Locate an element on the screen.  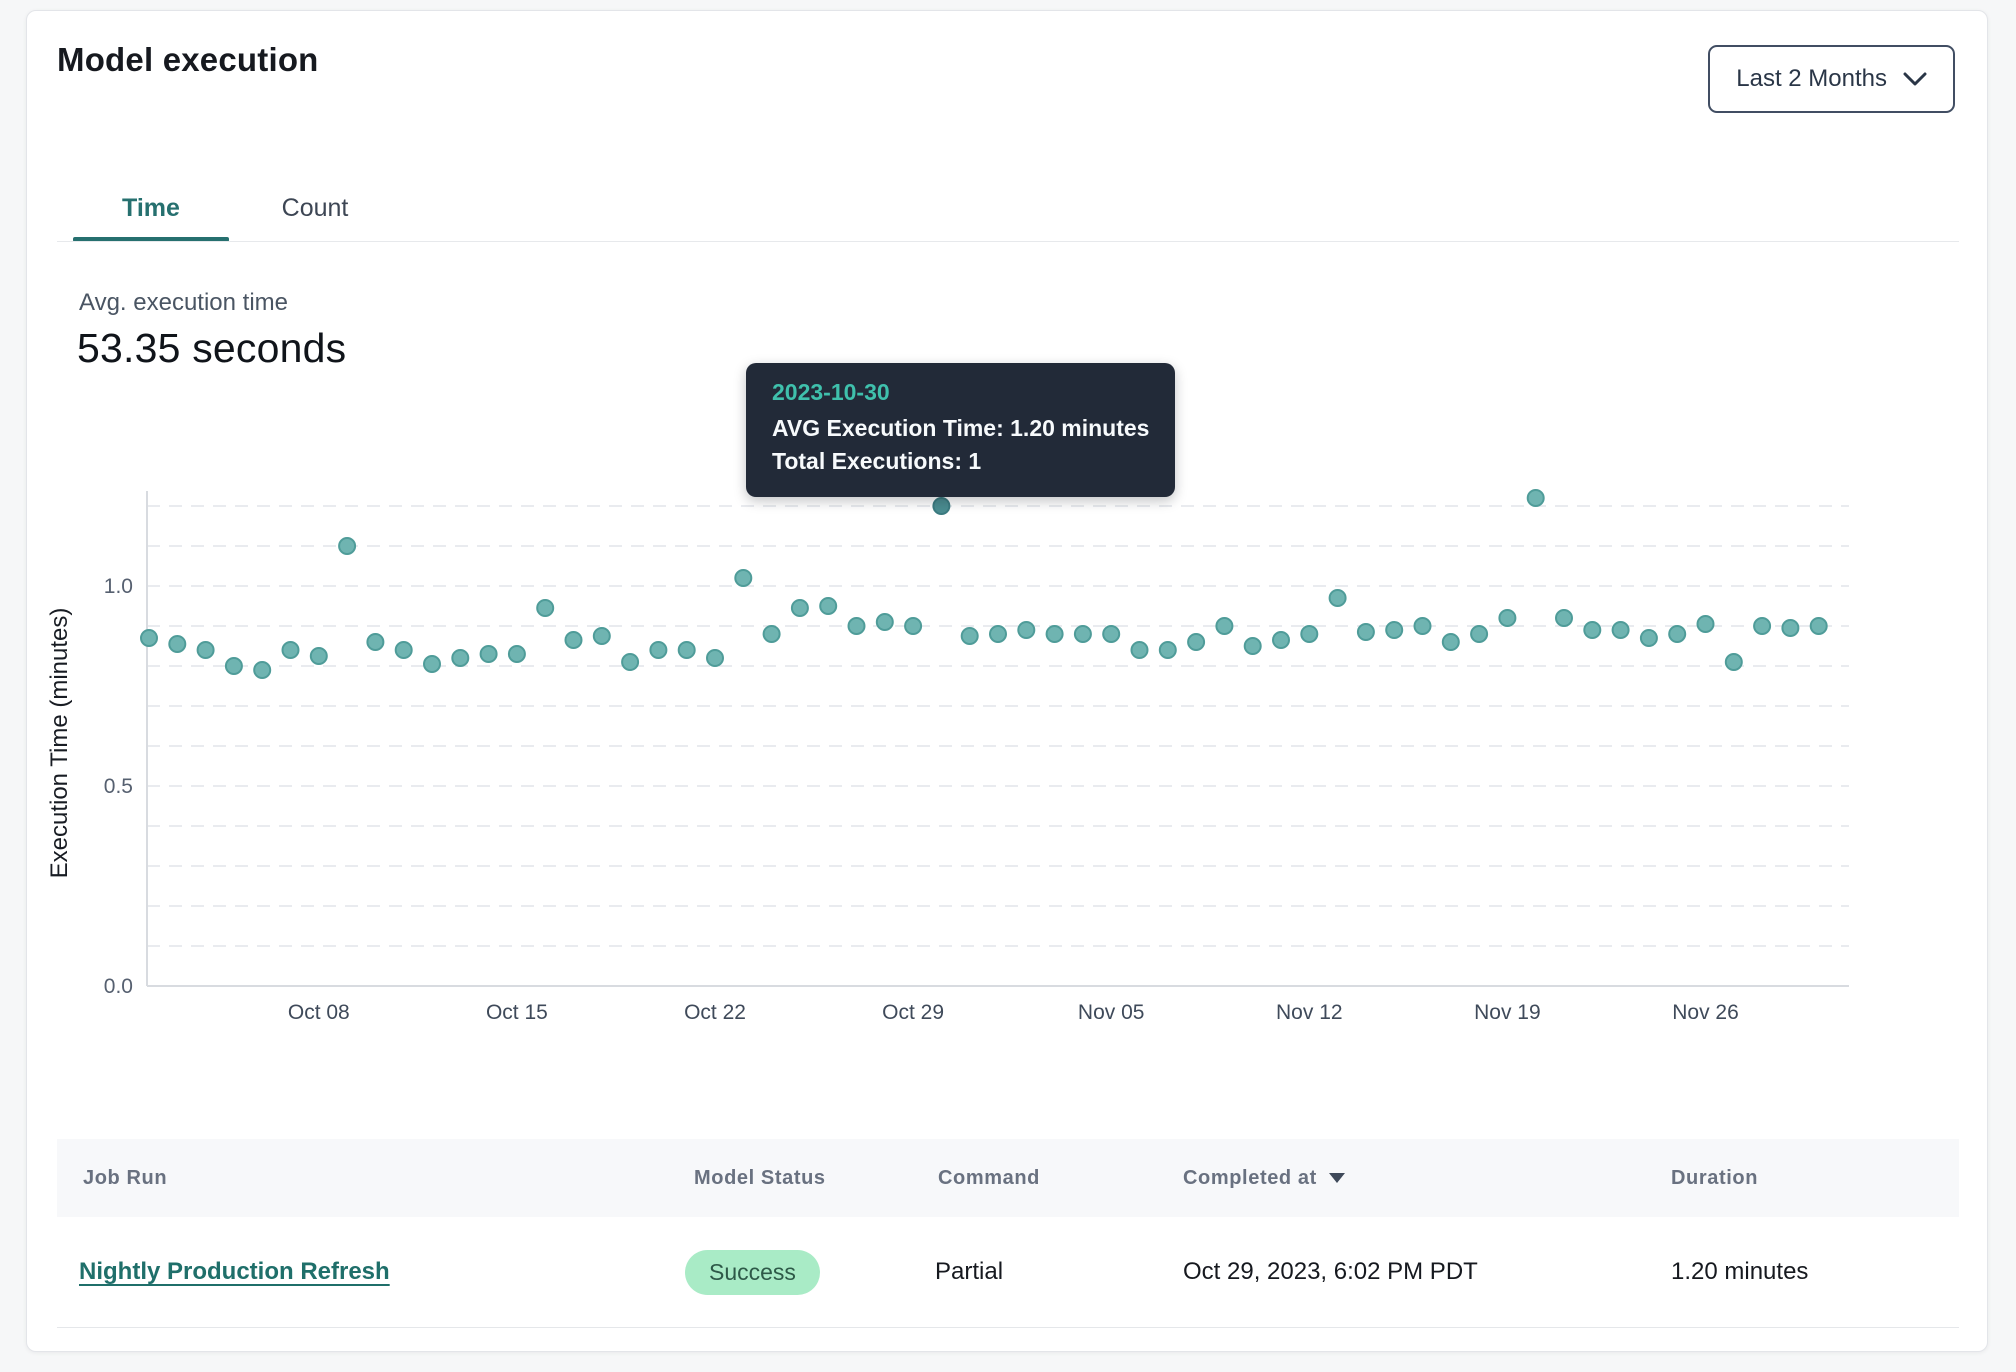
completed-at-cell: Oct 29, 2023, 6:02 PM PDT is located at coordinates (1330, 1271).